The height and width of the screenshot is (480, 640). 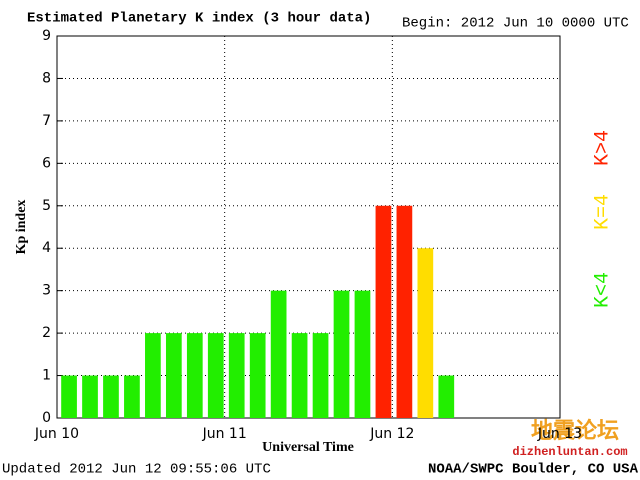 I want to click on x-tick-label: Jun 10, so click(x=56, y=434).